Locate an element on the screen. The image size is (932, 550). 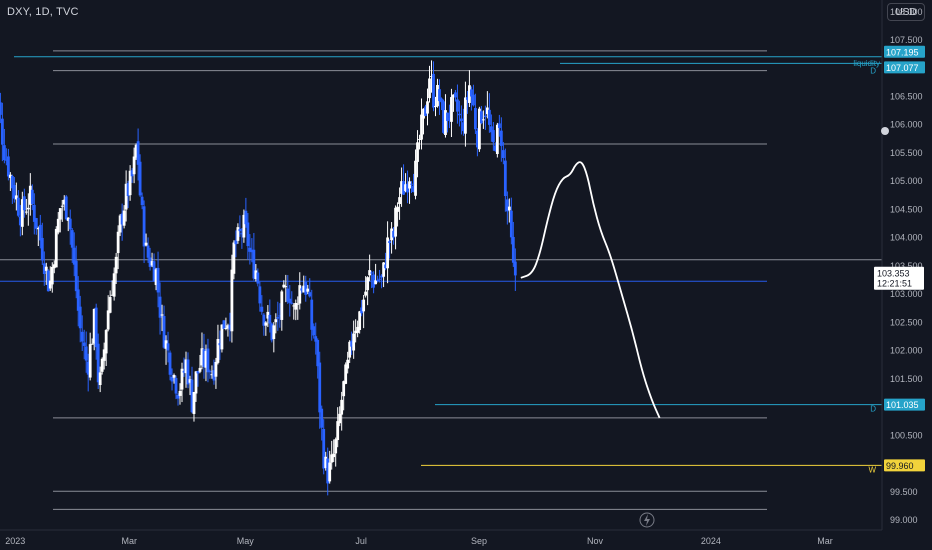
liquidity-label: liquidity is located at coordinates (866, 63).